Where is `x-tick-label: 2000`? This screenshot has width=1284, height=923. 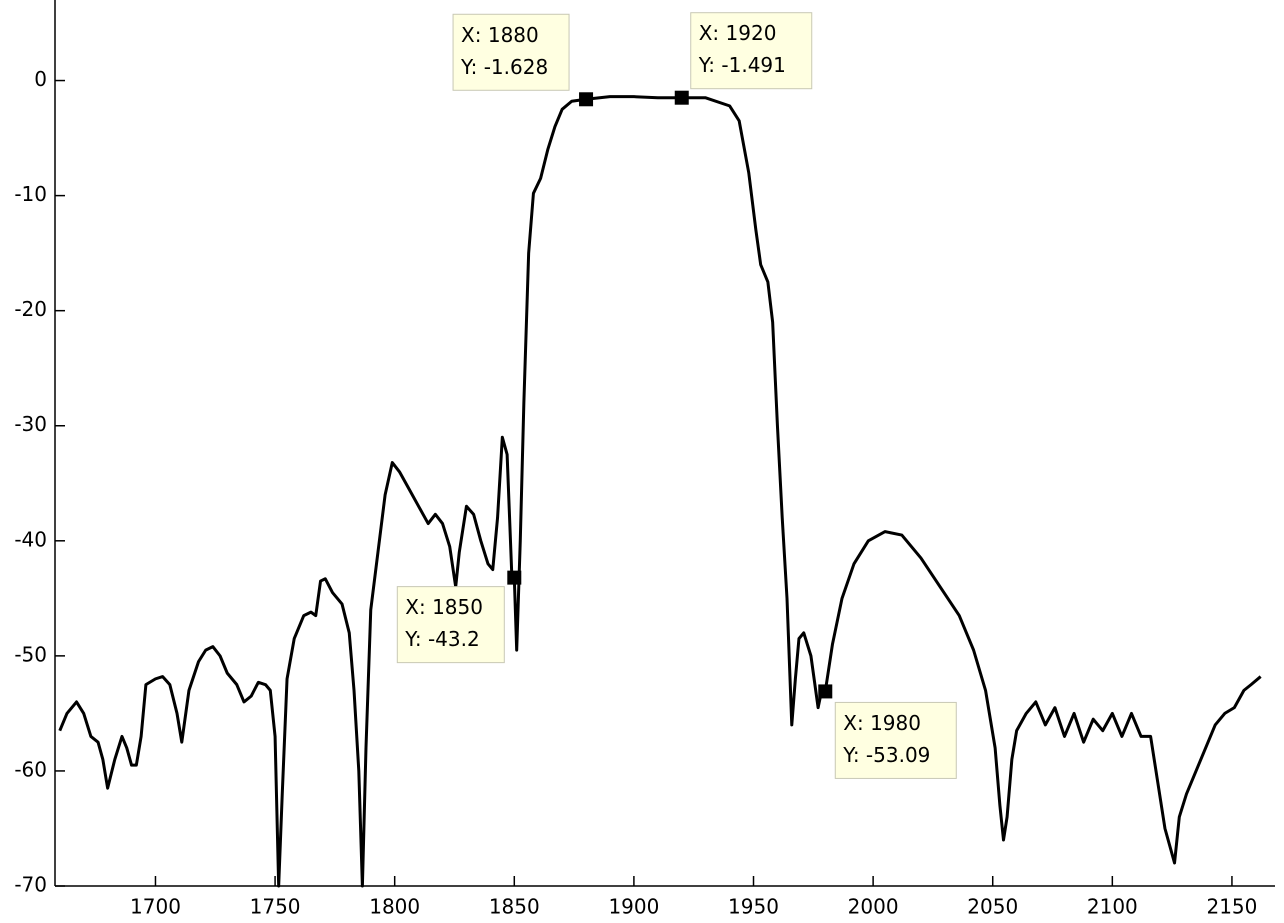 x-tick-label: 2000 is located at coordinates (873, 907).